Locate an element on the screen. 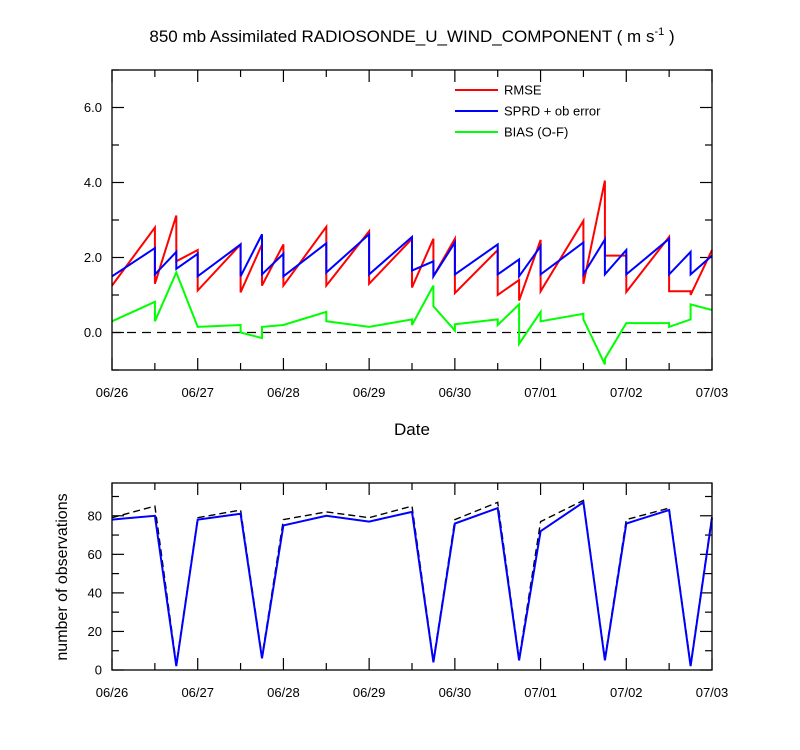  y-tick-label: 60 is located at coordinates (95, 554).